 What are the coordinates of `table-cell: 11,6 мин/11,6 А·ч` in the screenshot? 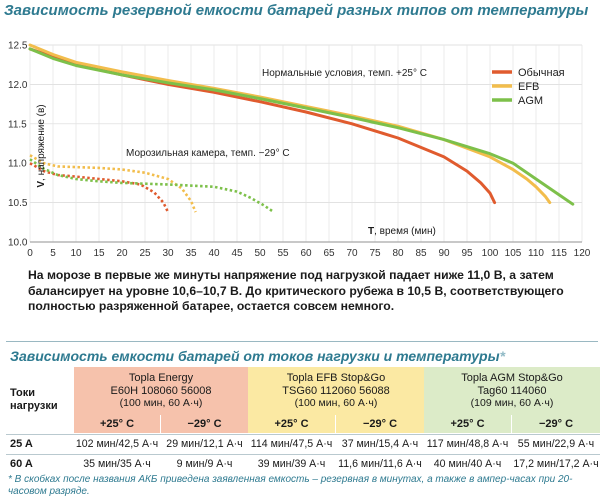 It's located at (380, 464).